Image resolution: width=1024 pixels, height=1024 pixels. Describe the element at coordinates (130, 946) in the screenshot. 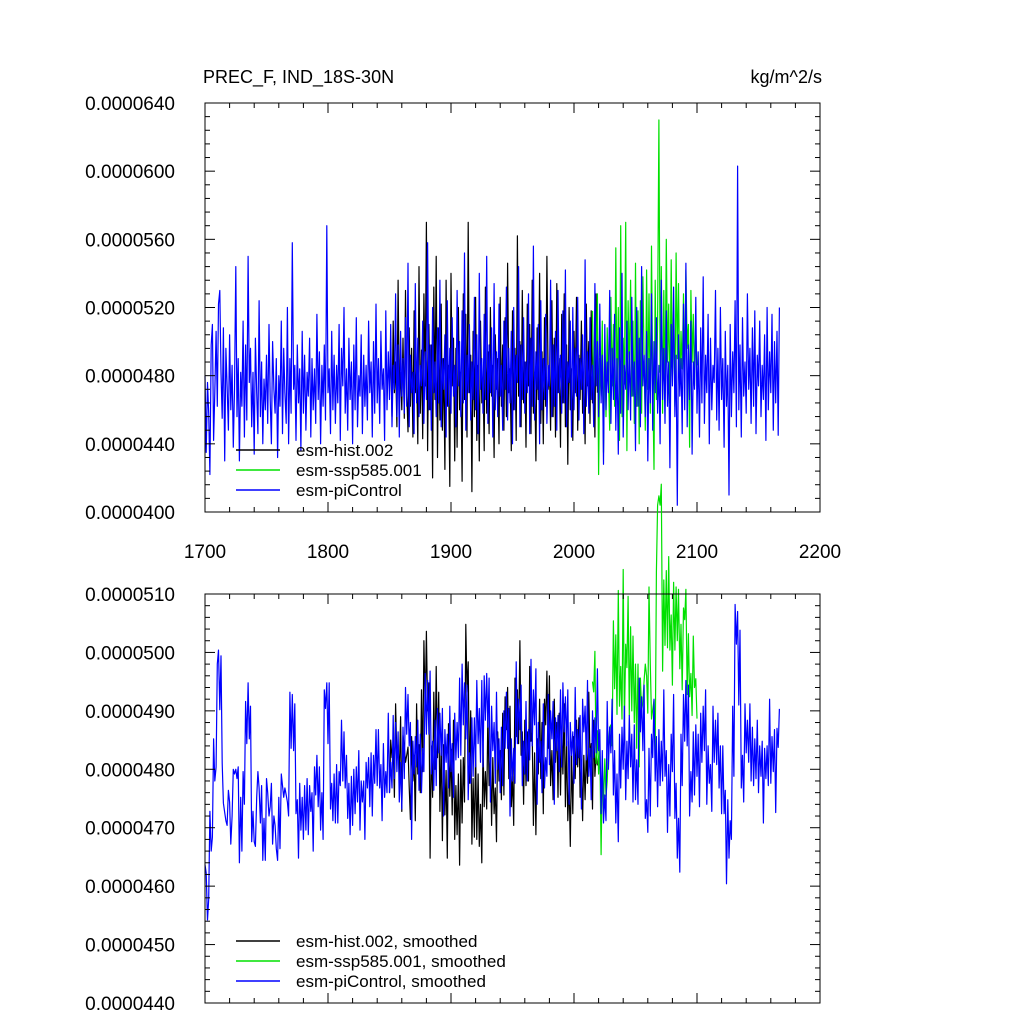

I see `bottom-ytick-label: 0.0000450` at that location.